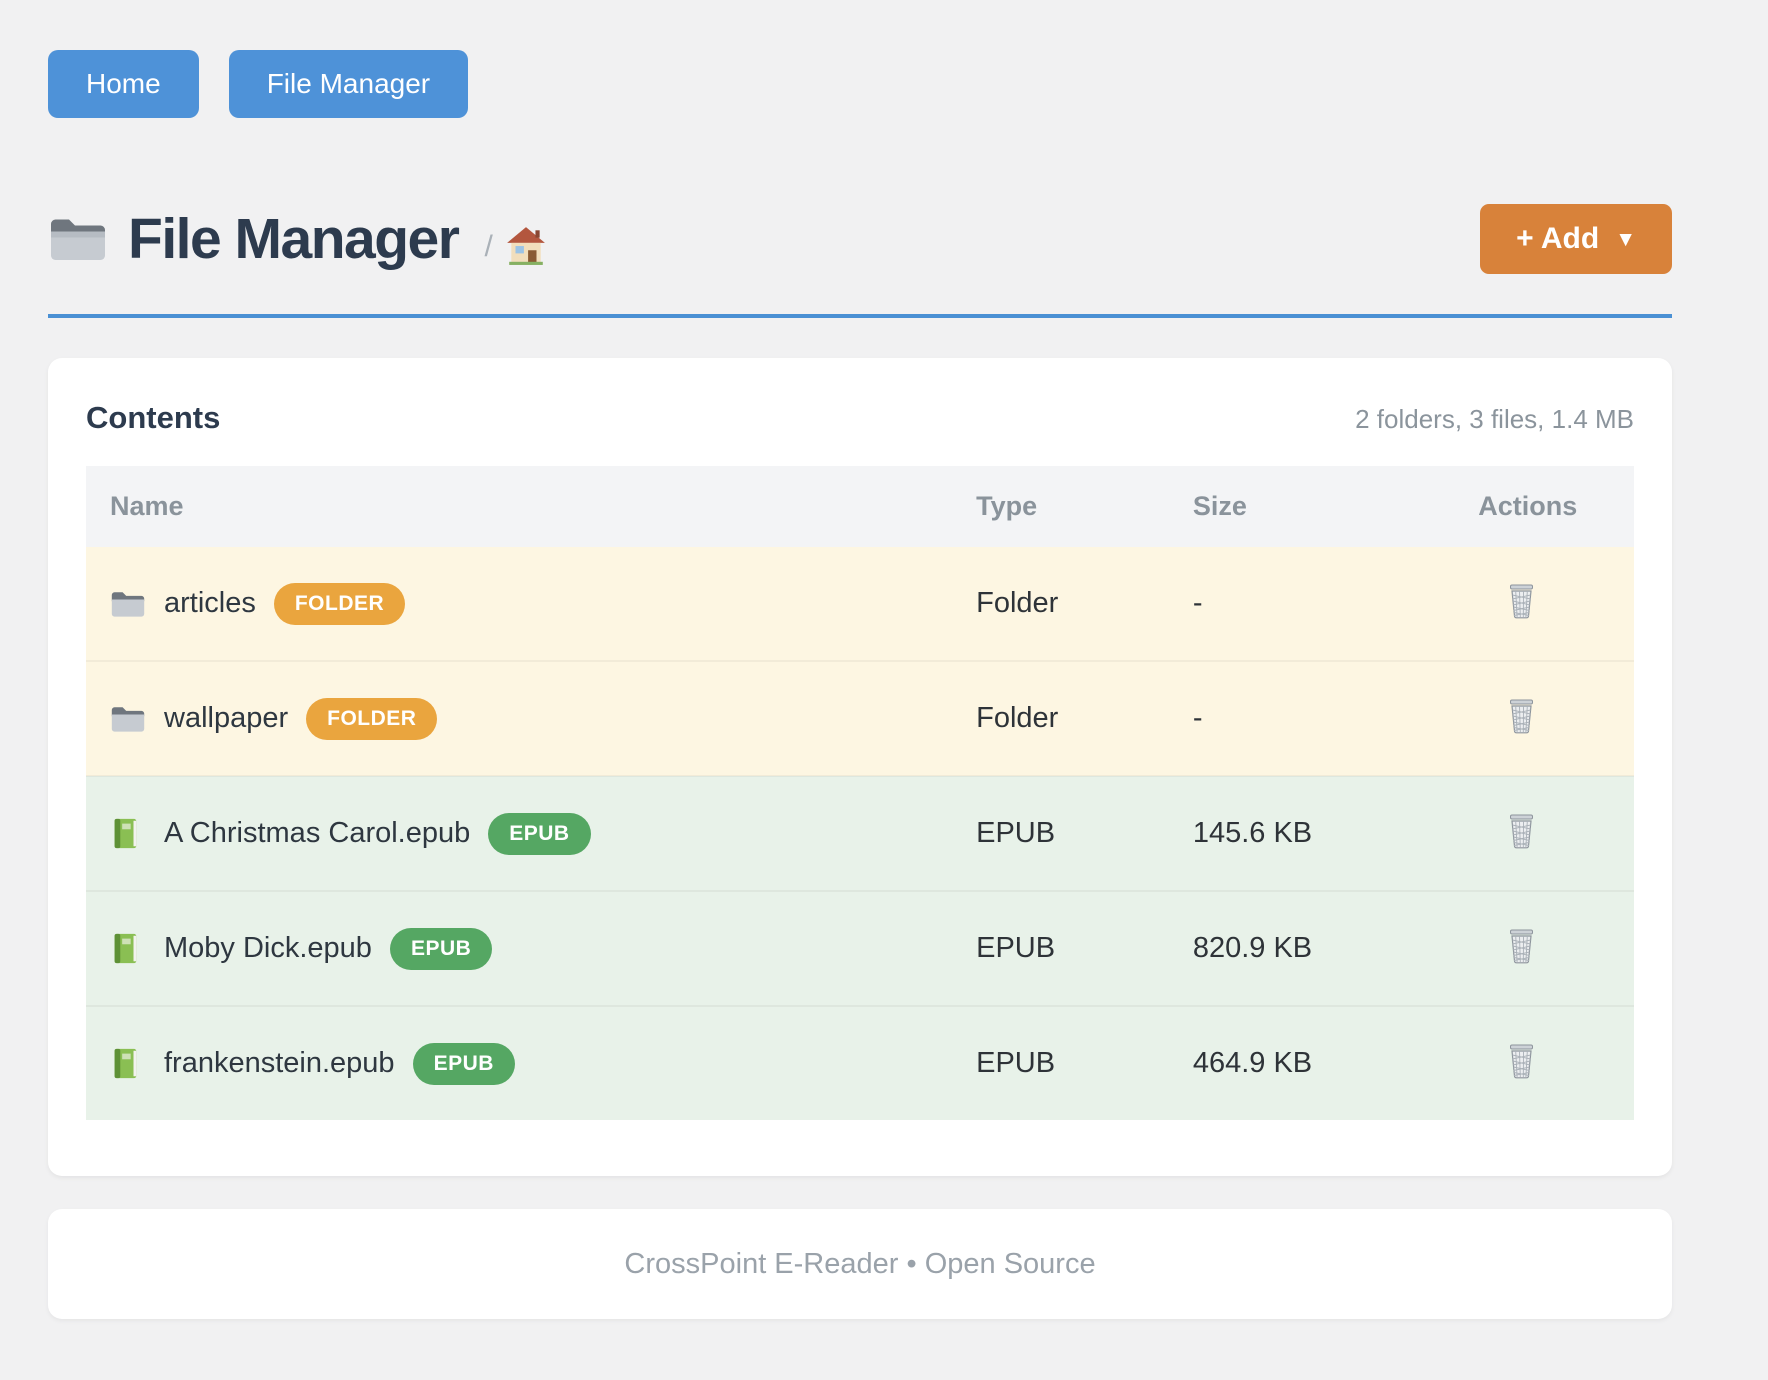  Describe the element at coordinates (1625, 239) in the screenshot. I see `caret-down-icon: ▼` at that location.